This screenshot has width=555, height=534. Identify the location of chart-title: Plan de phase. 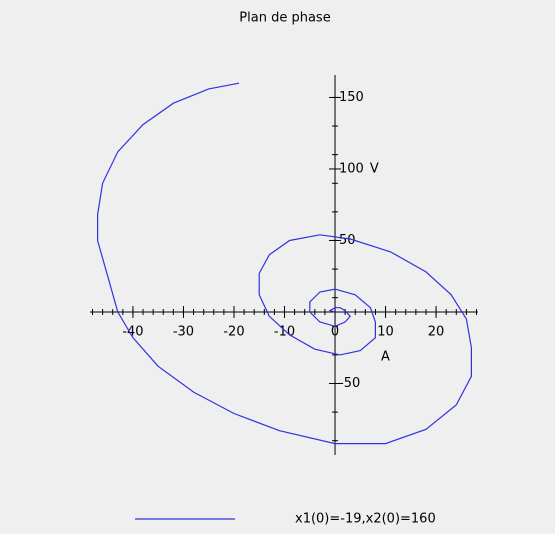
(284, 18).